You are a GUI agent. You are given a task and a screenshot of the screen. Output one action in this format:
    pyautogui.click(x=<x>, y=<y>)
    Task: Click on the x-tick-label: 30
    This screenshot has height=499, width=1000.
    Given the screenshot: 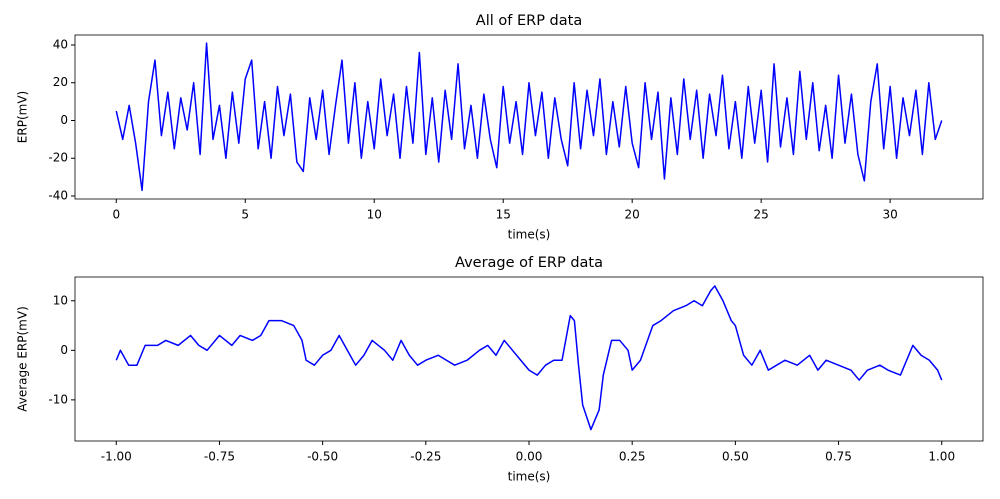 What is the action you would take?
    pyautogui.click(x=889, y=215)
    